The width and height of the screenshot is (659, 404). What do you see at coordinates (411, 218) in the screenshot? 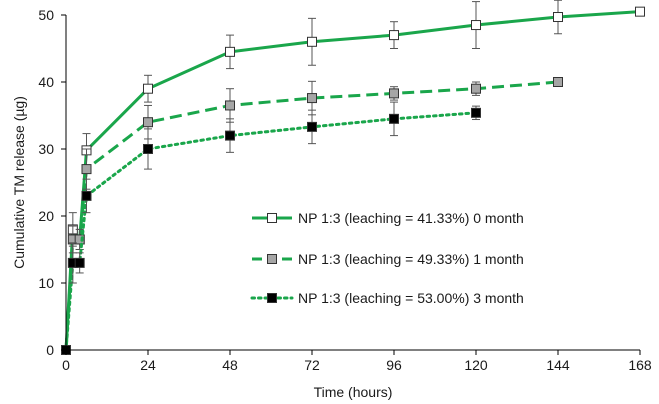
I see `legend-label: NP 1:3 (leaching = 41.33%) 0 month` at bounding box center [411, 218].